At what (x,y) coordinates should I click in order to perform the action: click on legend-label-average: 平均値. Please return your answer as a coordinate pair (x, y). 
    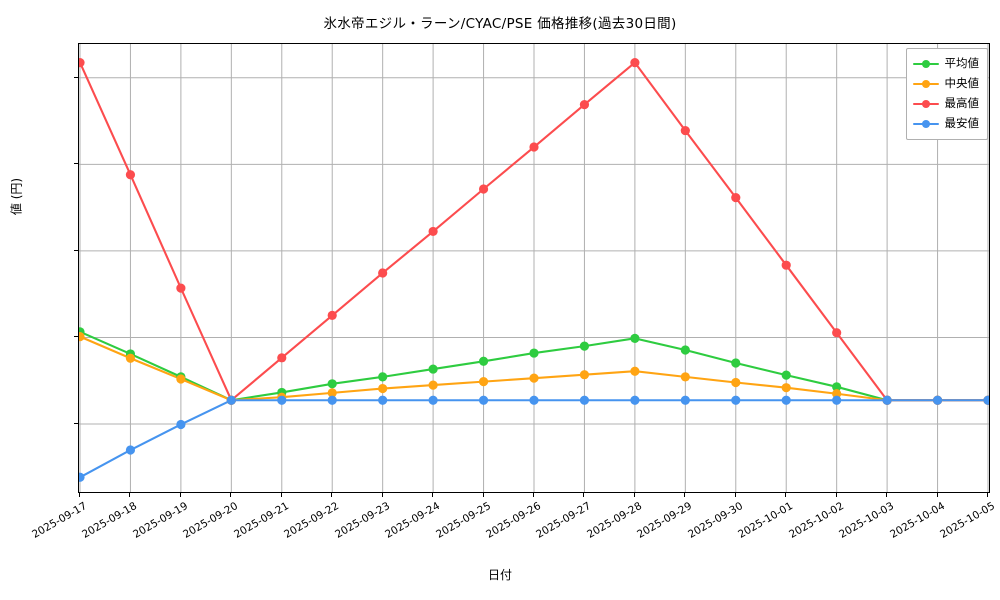
    Looking at the image, I should click on (962, 63).